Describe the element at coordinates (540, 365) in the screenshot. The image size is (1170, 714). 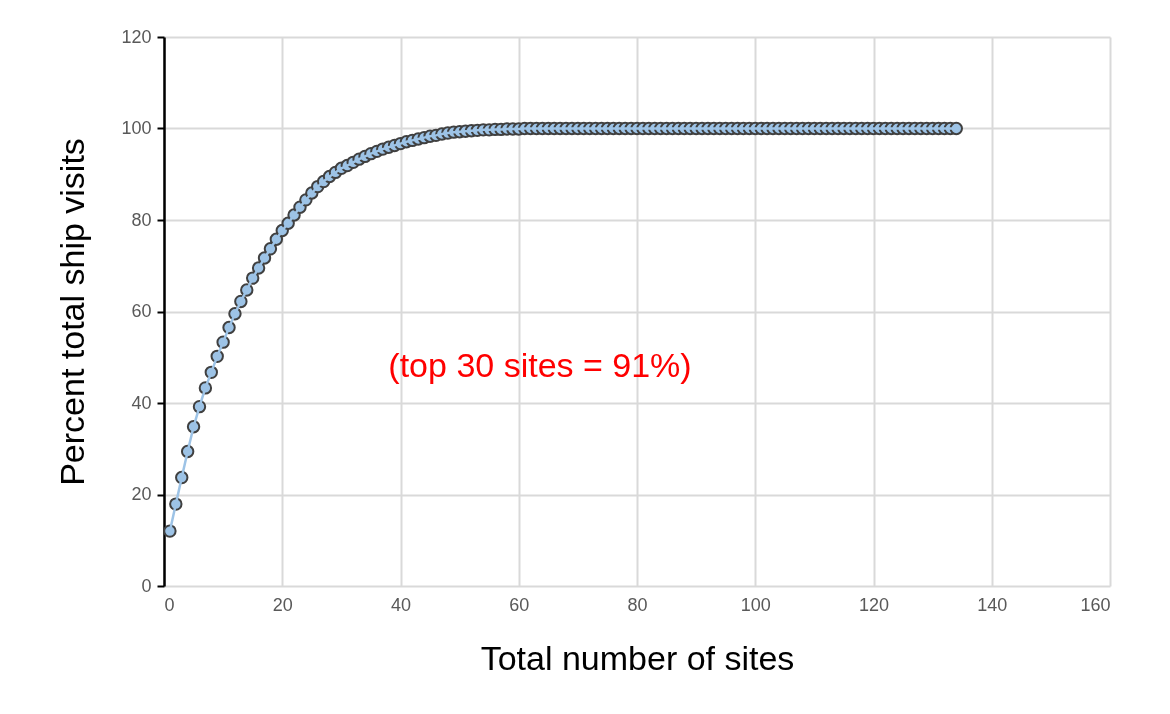
I see `annotation: (top 30 sites = 91%)` at that location.